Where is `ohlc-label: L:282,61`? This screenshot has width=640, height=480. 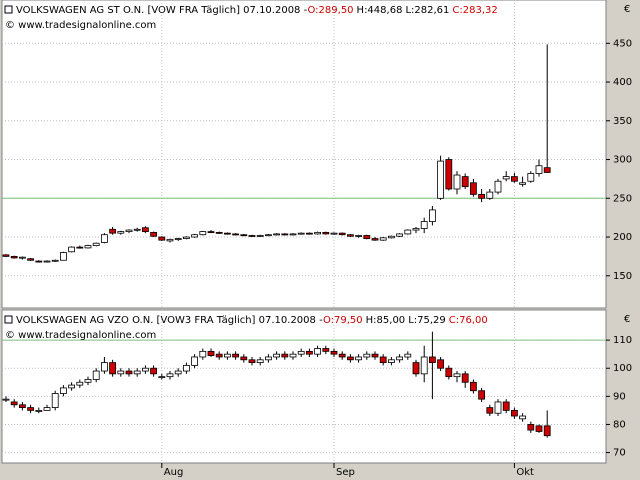 ohlc-label: L:282,61 is located at coordinates (427, 10).